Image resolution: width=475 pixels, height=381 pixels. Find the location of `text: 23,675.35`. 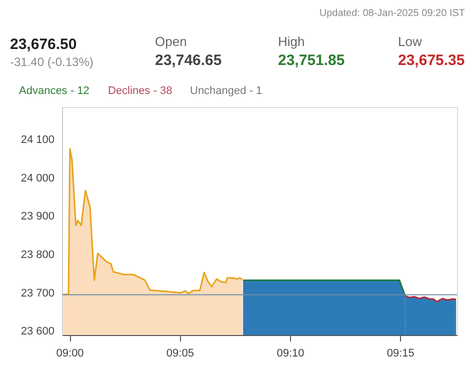

text: 23,675.35 is located at coordinates (431, 60).